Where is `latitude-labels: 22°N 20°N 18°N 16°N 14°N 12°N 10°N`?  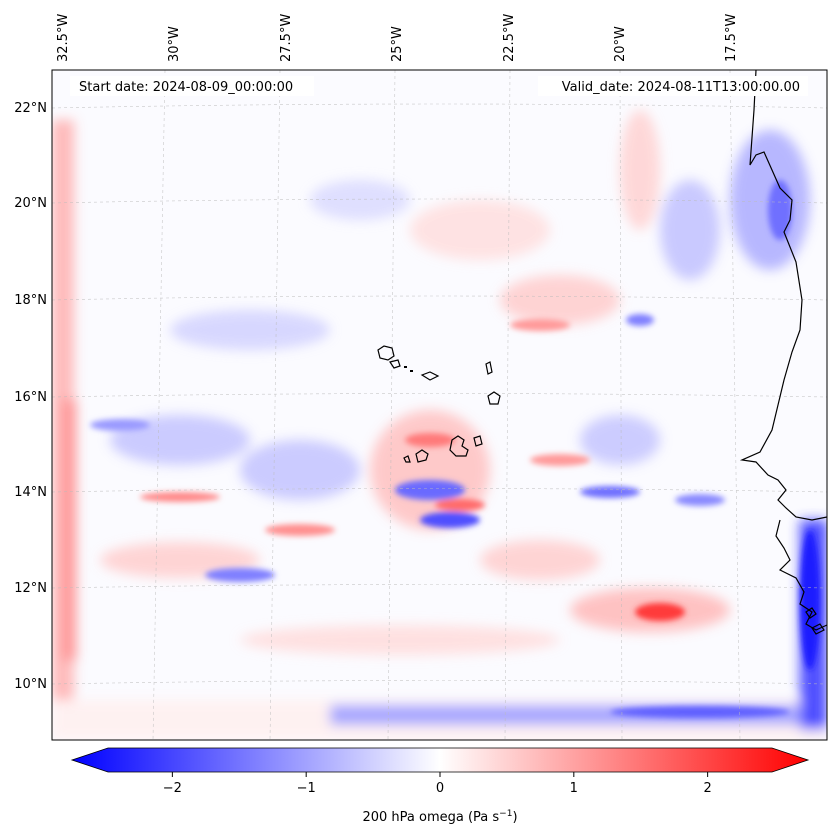
latitude-labels: 22°N 20°N 18°N 16°N 14°N 12°N 10°N is located at coordinates (30, 396).